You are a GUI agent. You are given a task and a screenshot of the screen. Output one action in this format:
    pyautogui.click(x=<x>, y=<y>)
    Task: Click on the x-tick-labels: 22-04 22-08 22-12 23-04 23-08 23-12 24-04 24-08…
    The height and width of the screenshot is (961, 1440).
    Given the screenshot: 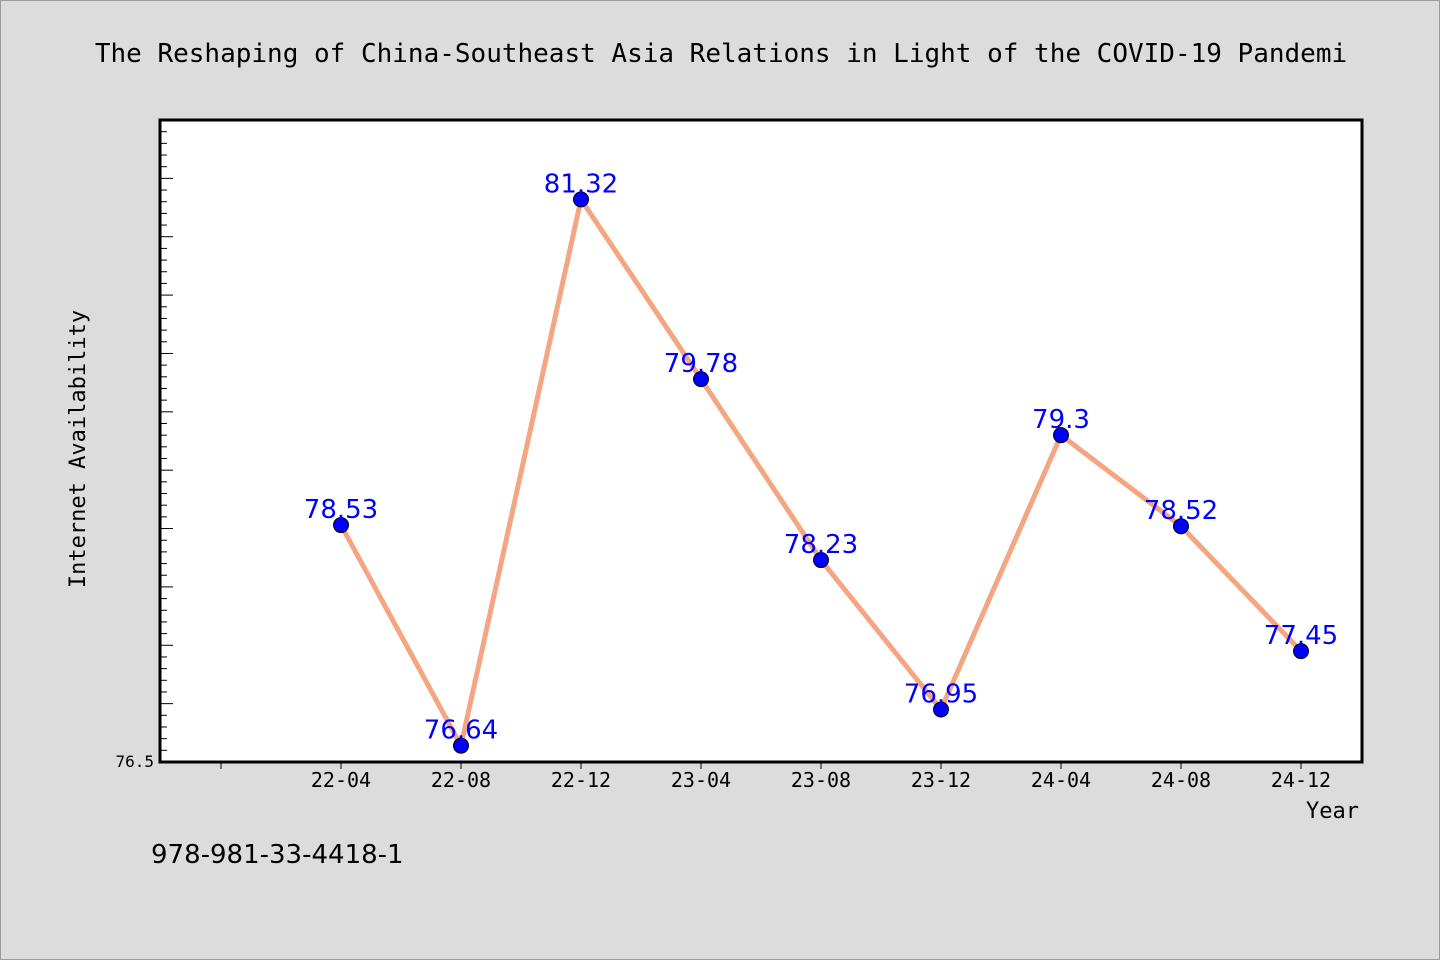 What is the action you would take?
    pyautogui.click(x=821, y=780)
    